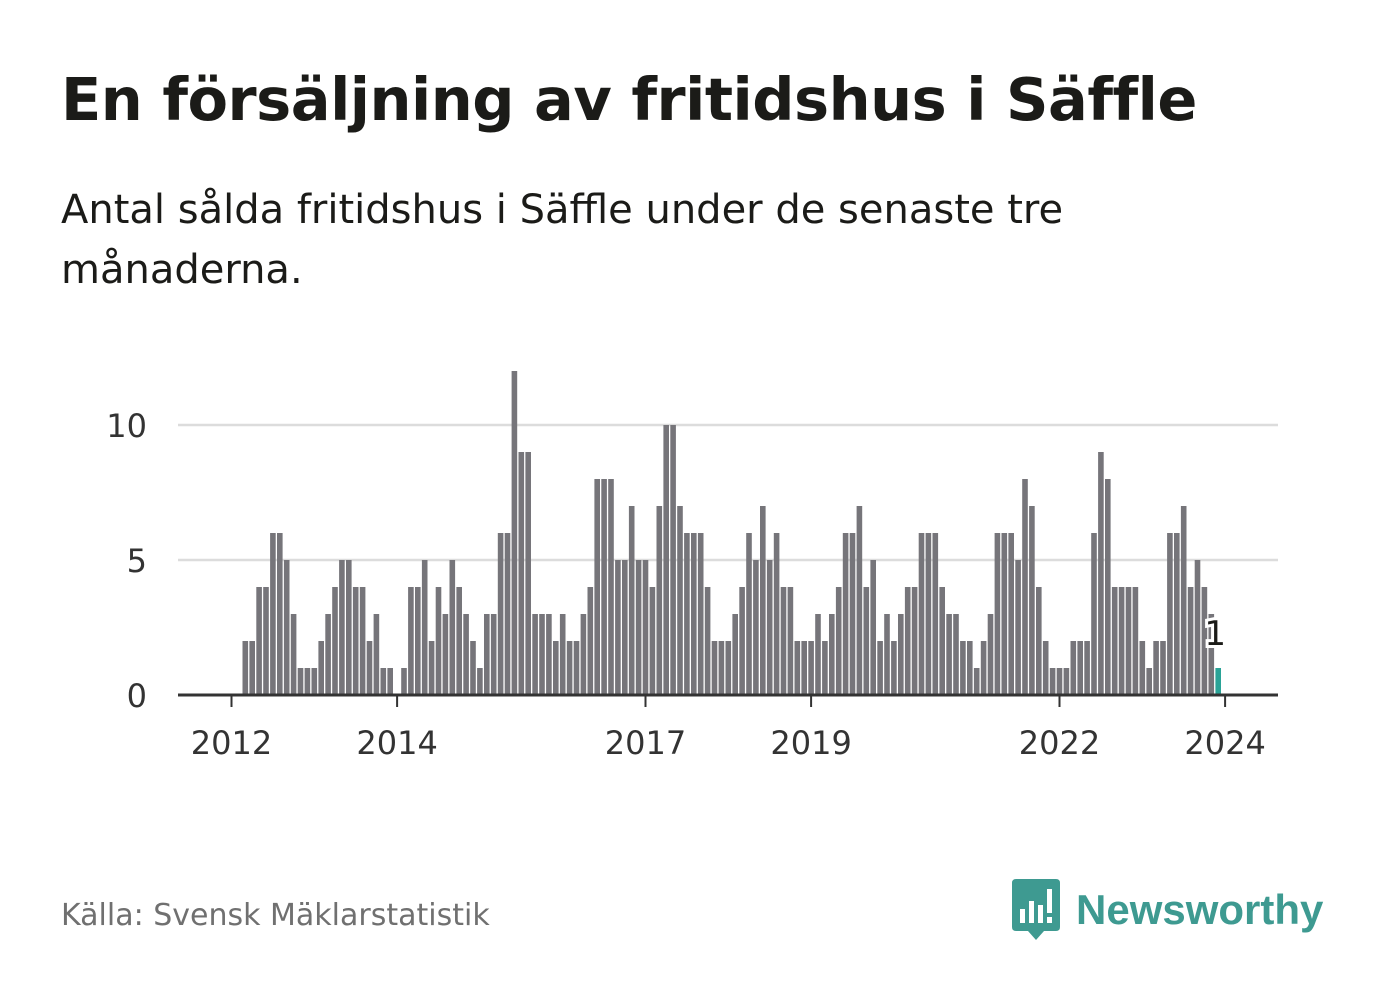 This screenshot has height=999, width=1382. What do you see at coordinates (1036, 909) in the screenshot?
I see `newsworthy-logo-icon` at bounding box center [1036, 909].